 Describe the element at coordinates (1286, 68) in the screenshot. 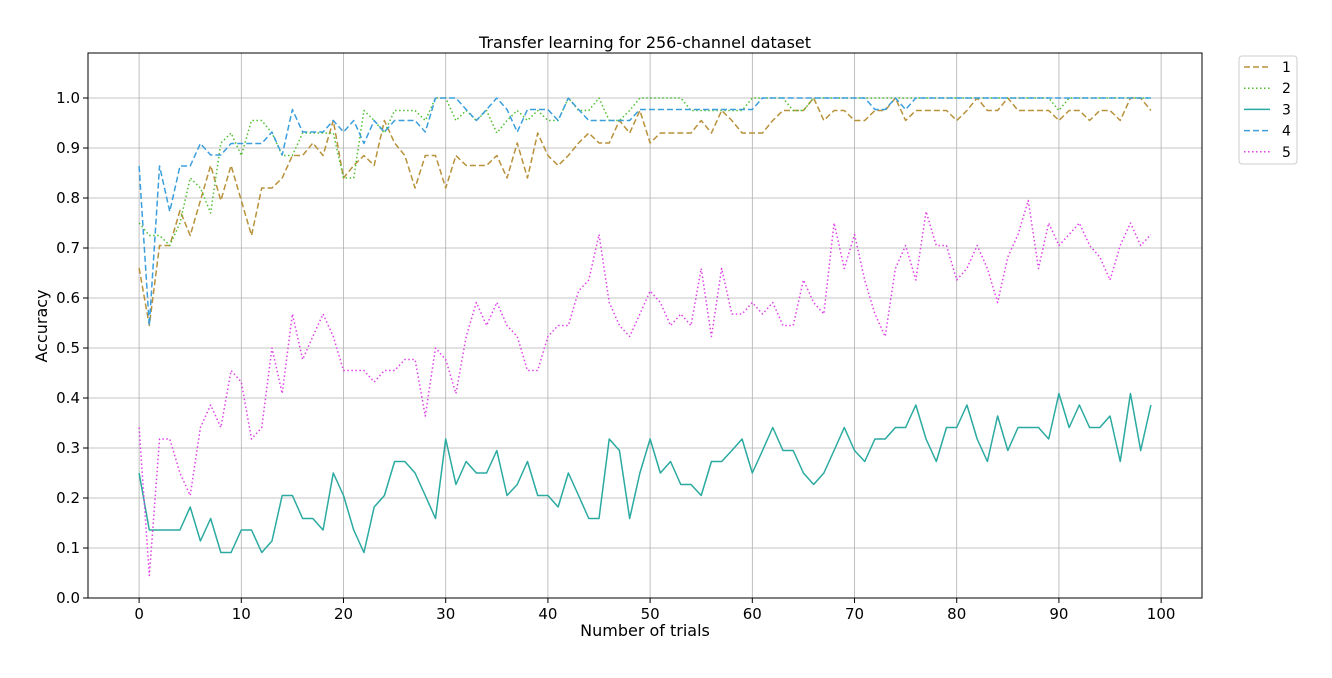

I see `legend-label-1: 1` at that location.